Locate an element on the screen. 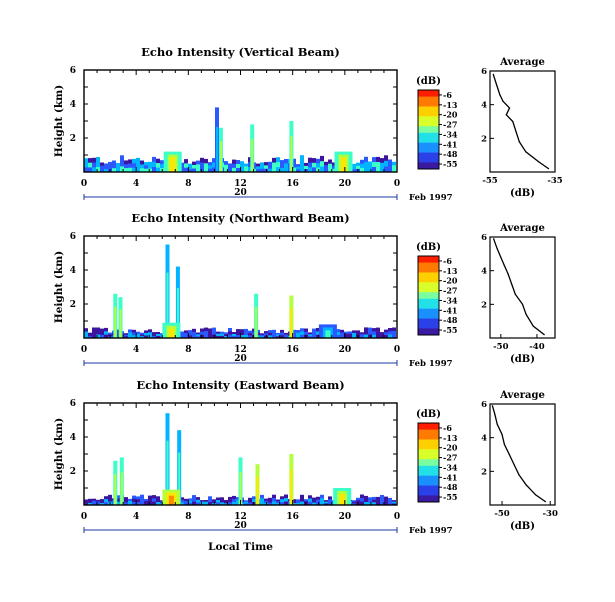 The image size is (615, 602). average-y-tick-label: 2 is located at coordinates (484, 305).